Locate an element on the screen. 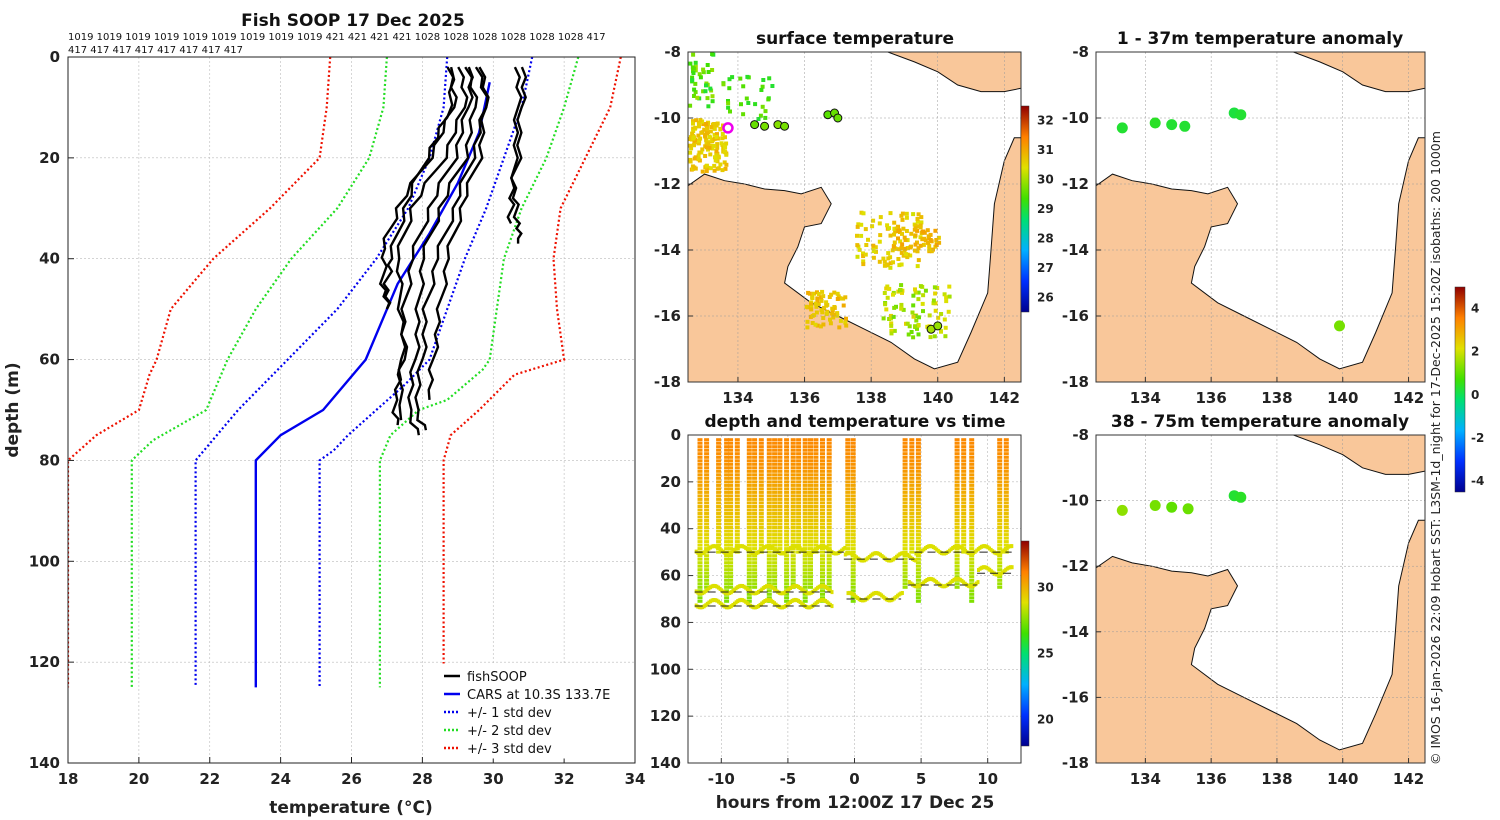 Image resolution: width=1500 pixels, height=820 pixels. anomaly1-title: 1 - 37m temperature anomaly is located at coordinates (1260, 39).